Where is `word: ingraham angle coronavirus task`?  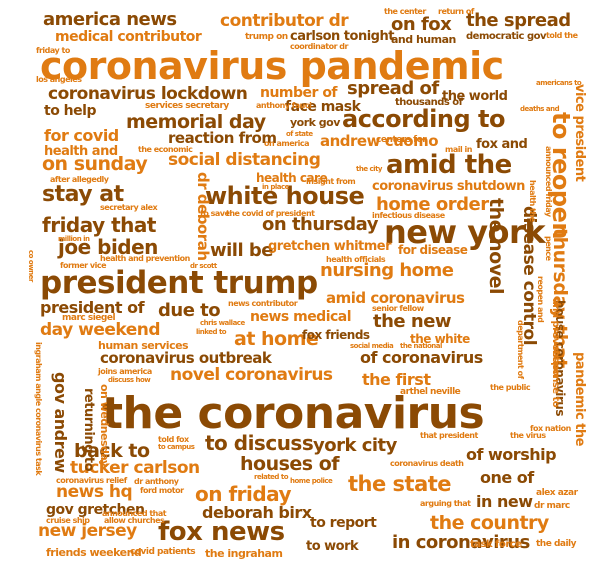 word: ingraham angle coronavirus task is located at coordinates (38, 409).